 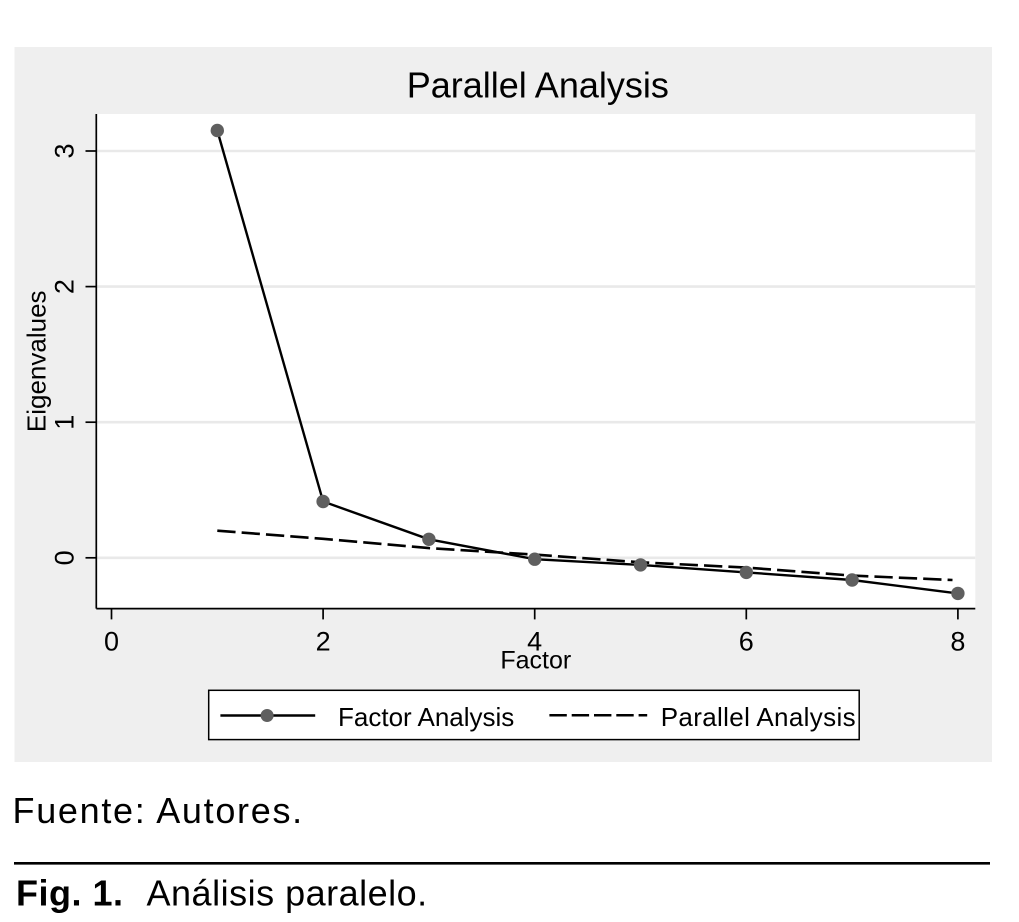 What do you see at coordinates (426, 717) in the screenshot?
I see `svg-text: Factor Analysis` at bounding box center [426, 717].